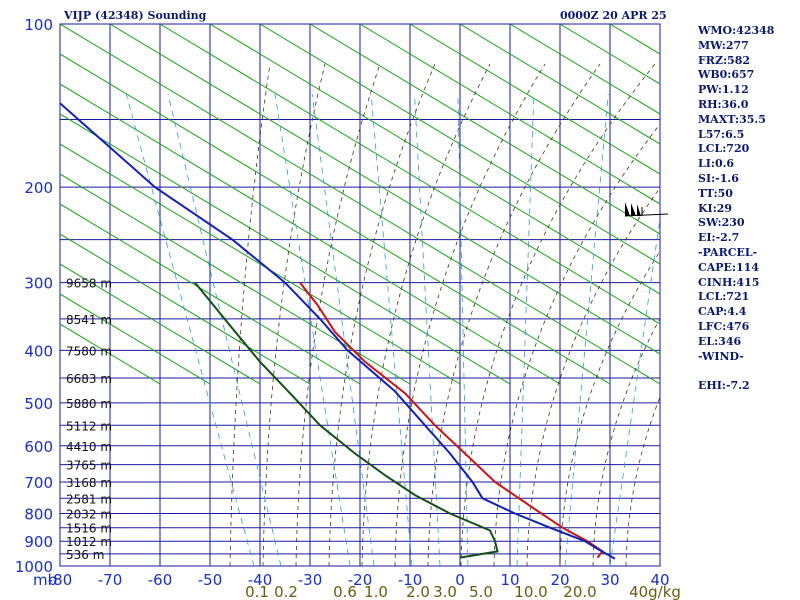 The height and width of the screenshot is (600, 800). Describe the element at coordinates (38, 351) in the screenshot. I see `y-tick-label: 400` at that location.